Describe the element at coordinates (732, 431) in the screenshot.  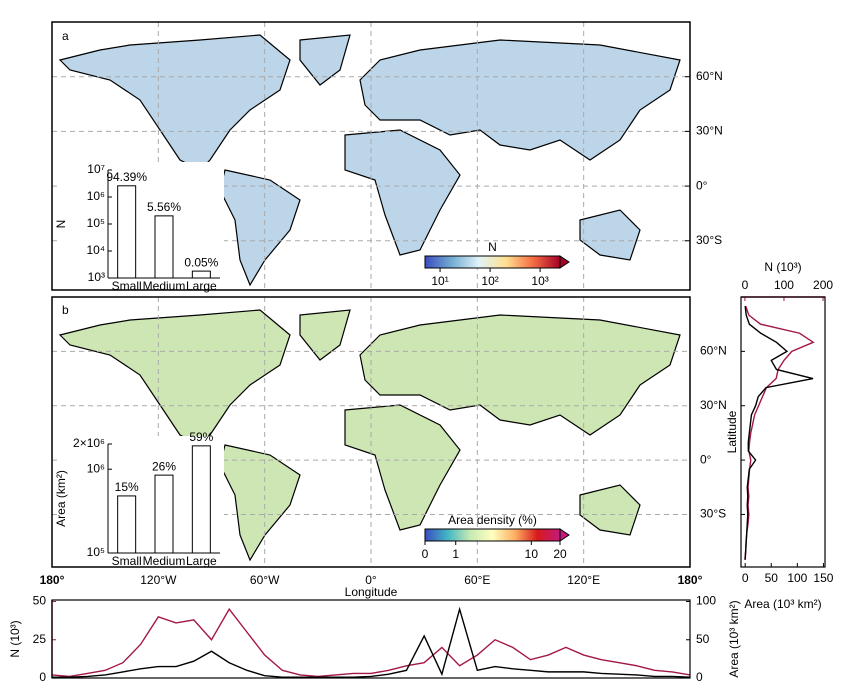
I see `y-axis-label: Latitude` at that location.